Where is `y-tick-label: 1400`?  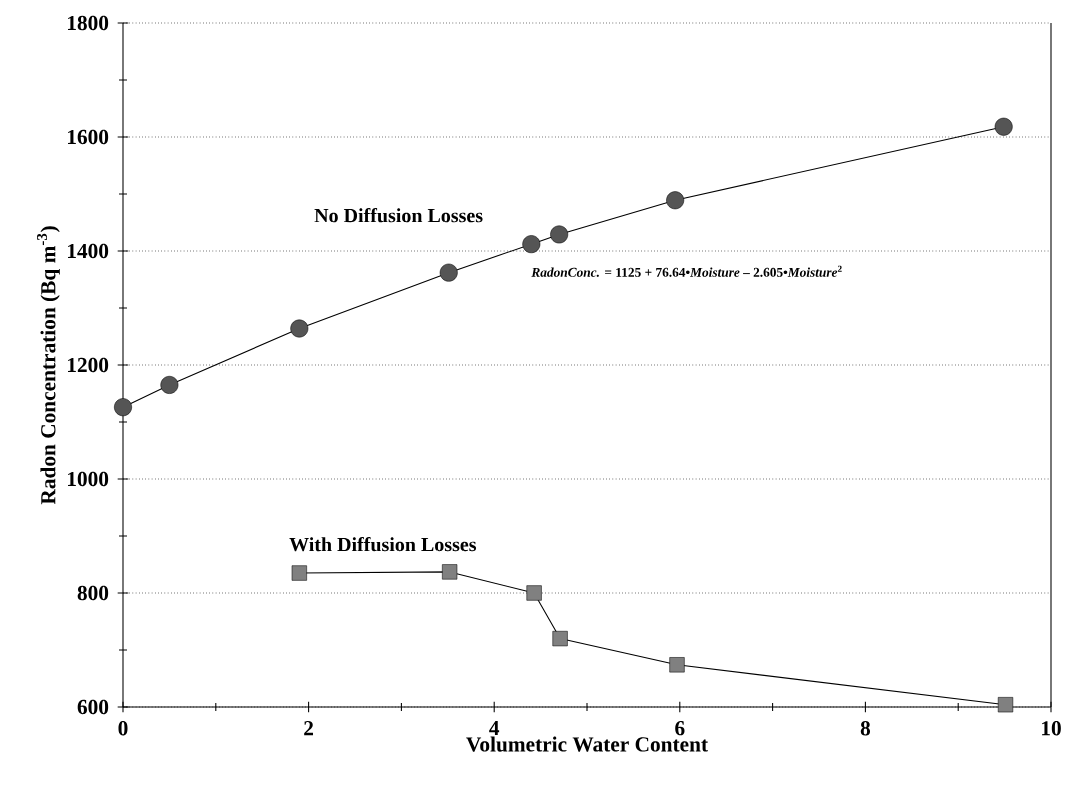
y-tick-label: 1400 is located at coordinates (88, 251).